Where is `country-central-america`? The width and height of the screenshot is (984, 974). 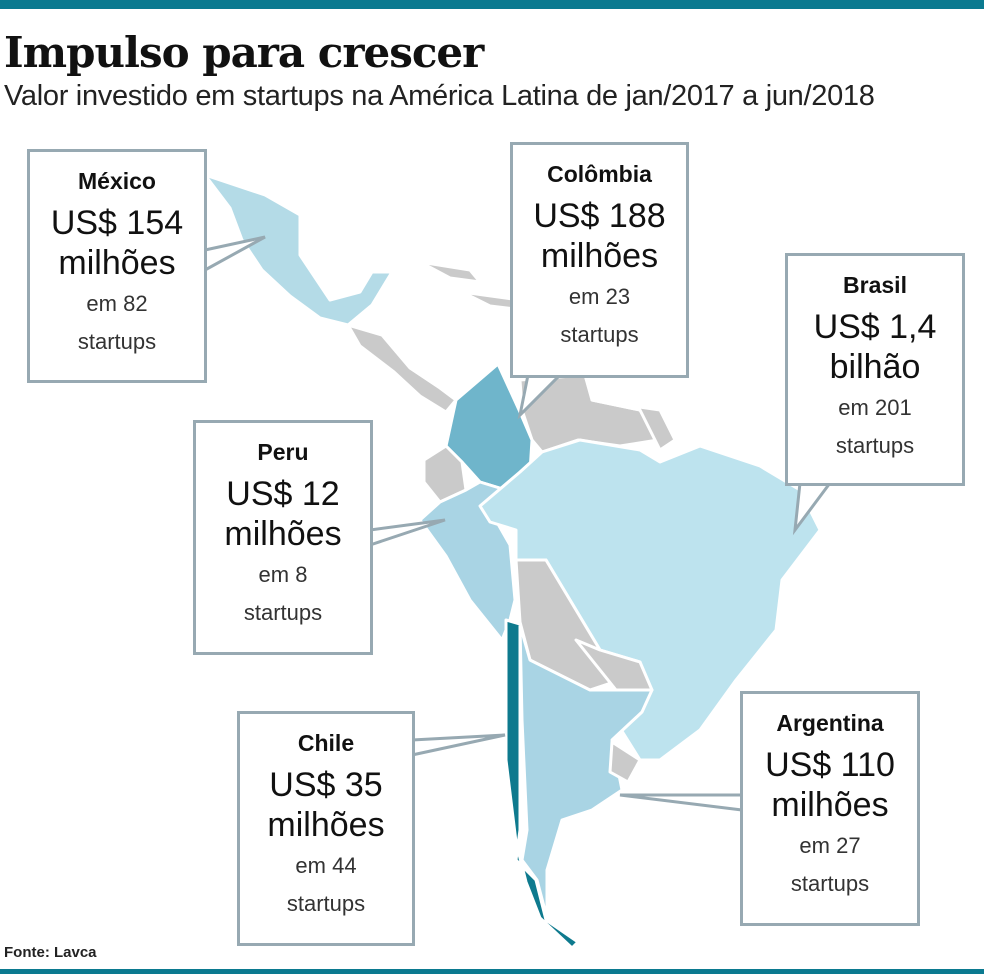
country-central-america is located at coordinates (402, 368).